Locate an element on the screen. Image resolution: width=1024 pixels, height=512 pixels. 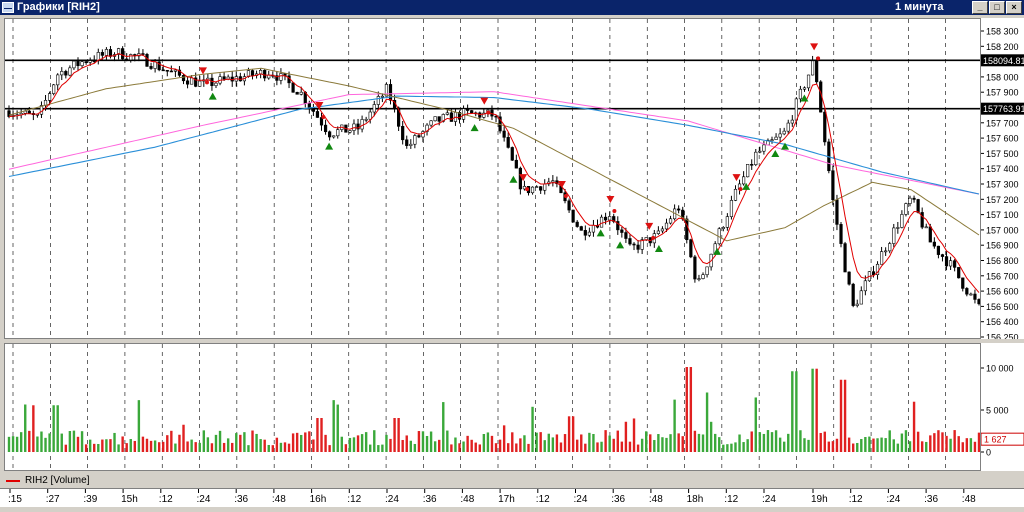
price-tick-label: 158 200 is located at coordinates (1002, 47).